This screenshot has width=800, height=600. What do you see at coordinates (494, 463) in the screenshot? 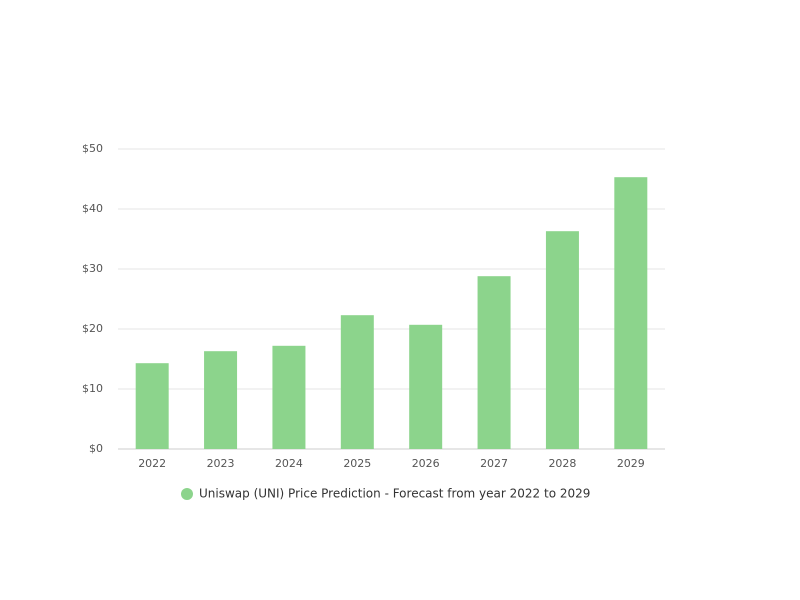
I see `x-tick-label: 2027` at bounding box center [494, 463].